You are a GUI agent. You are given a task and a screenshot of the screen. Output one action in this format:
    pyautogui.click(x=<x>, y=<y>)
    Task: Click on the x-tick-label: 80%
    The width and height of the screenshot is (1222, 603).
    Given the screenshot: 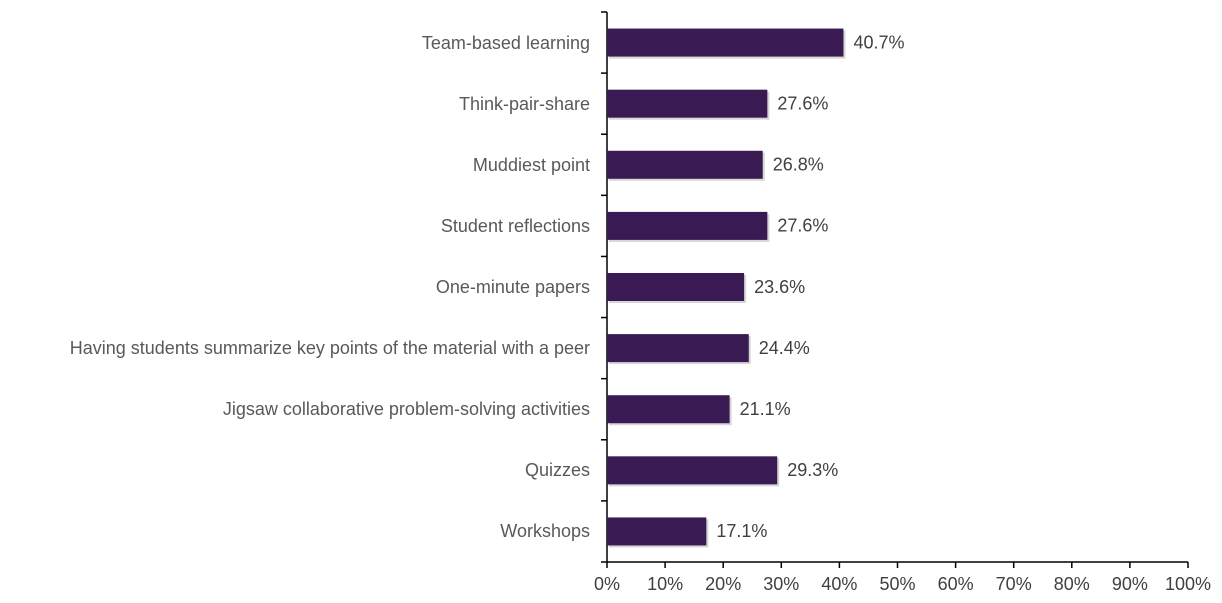 What is the action you would take?
    pyautogui.click(x=1072, y=584)
    